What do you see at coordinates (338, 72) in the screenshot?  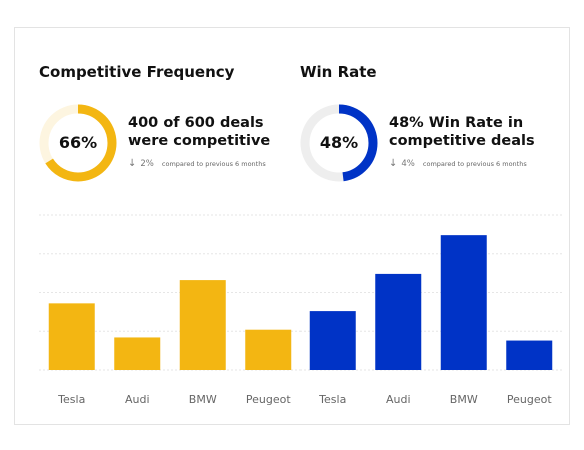 I see `panel-title: Win Rate` at bounding box center [338, 72].